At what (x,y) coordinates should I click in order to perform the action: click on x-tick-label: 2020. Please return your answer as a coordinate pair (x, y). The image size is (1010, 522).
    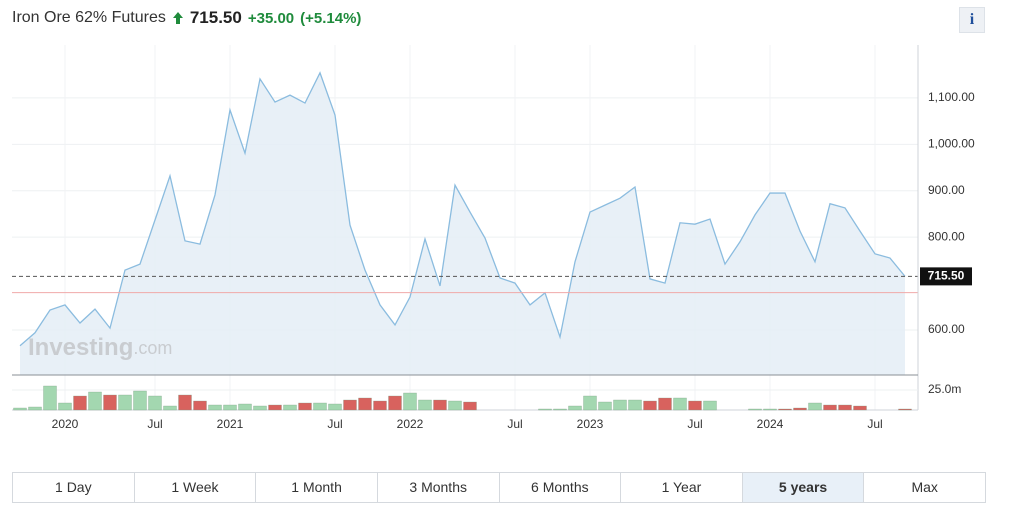
    Looking at the image, I should click on (65, 424).